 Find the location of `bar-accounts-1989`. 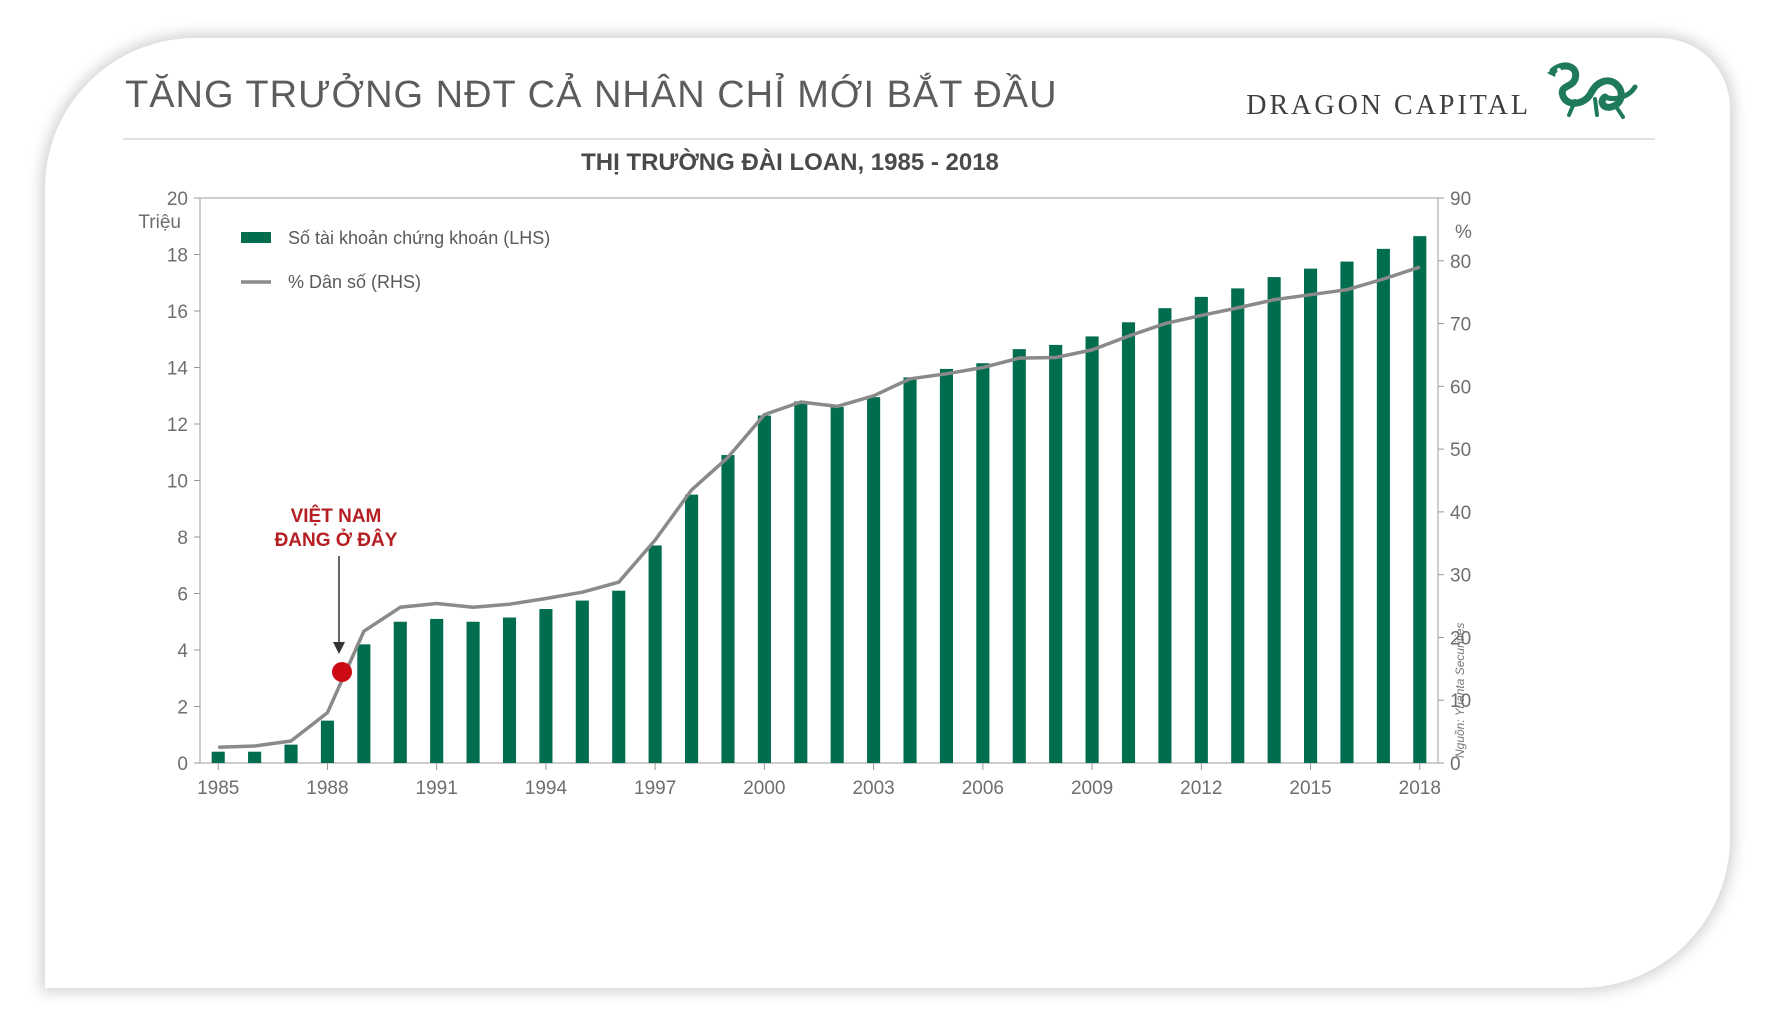

bar-accounts-1989 is located at coordinates (364, 703).